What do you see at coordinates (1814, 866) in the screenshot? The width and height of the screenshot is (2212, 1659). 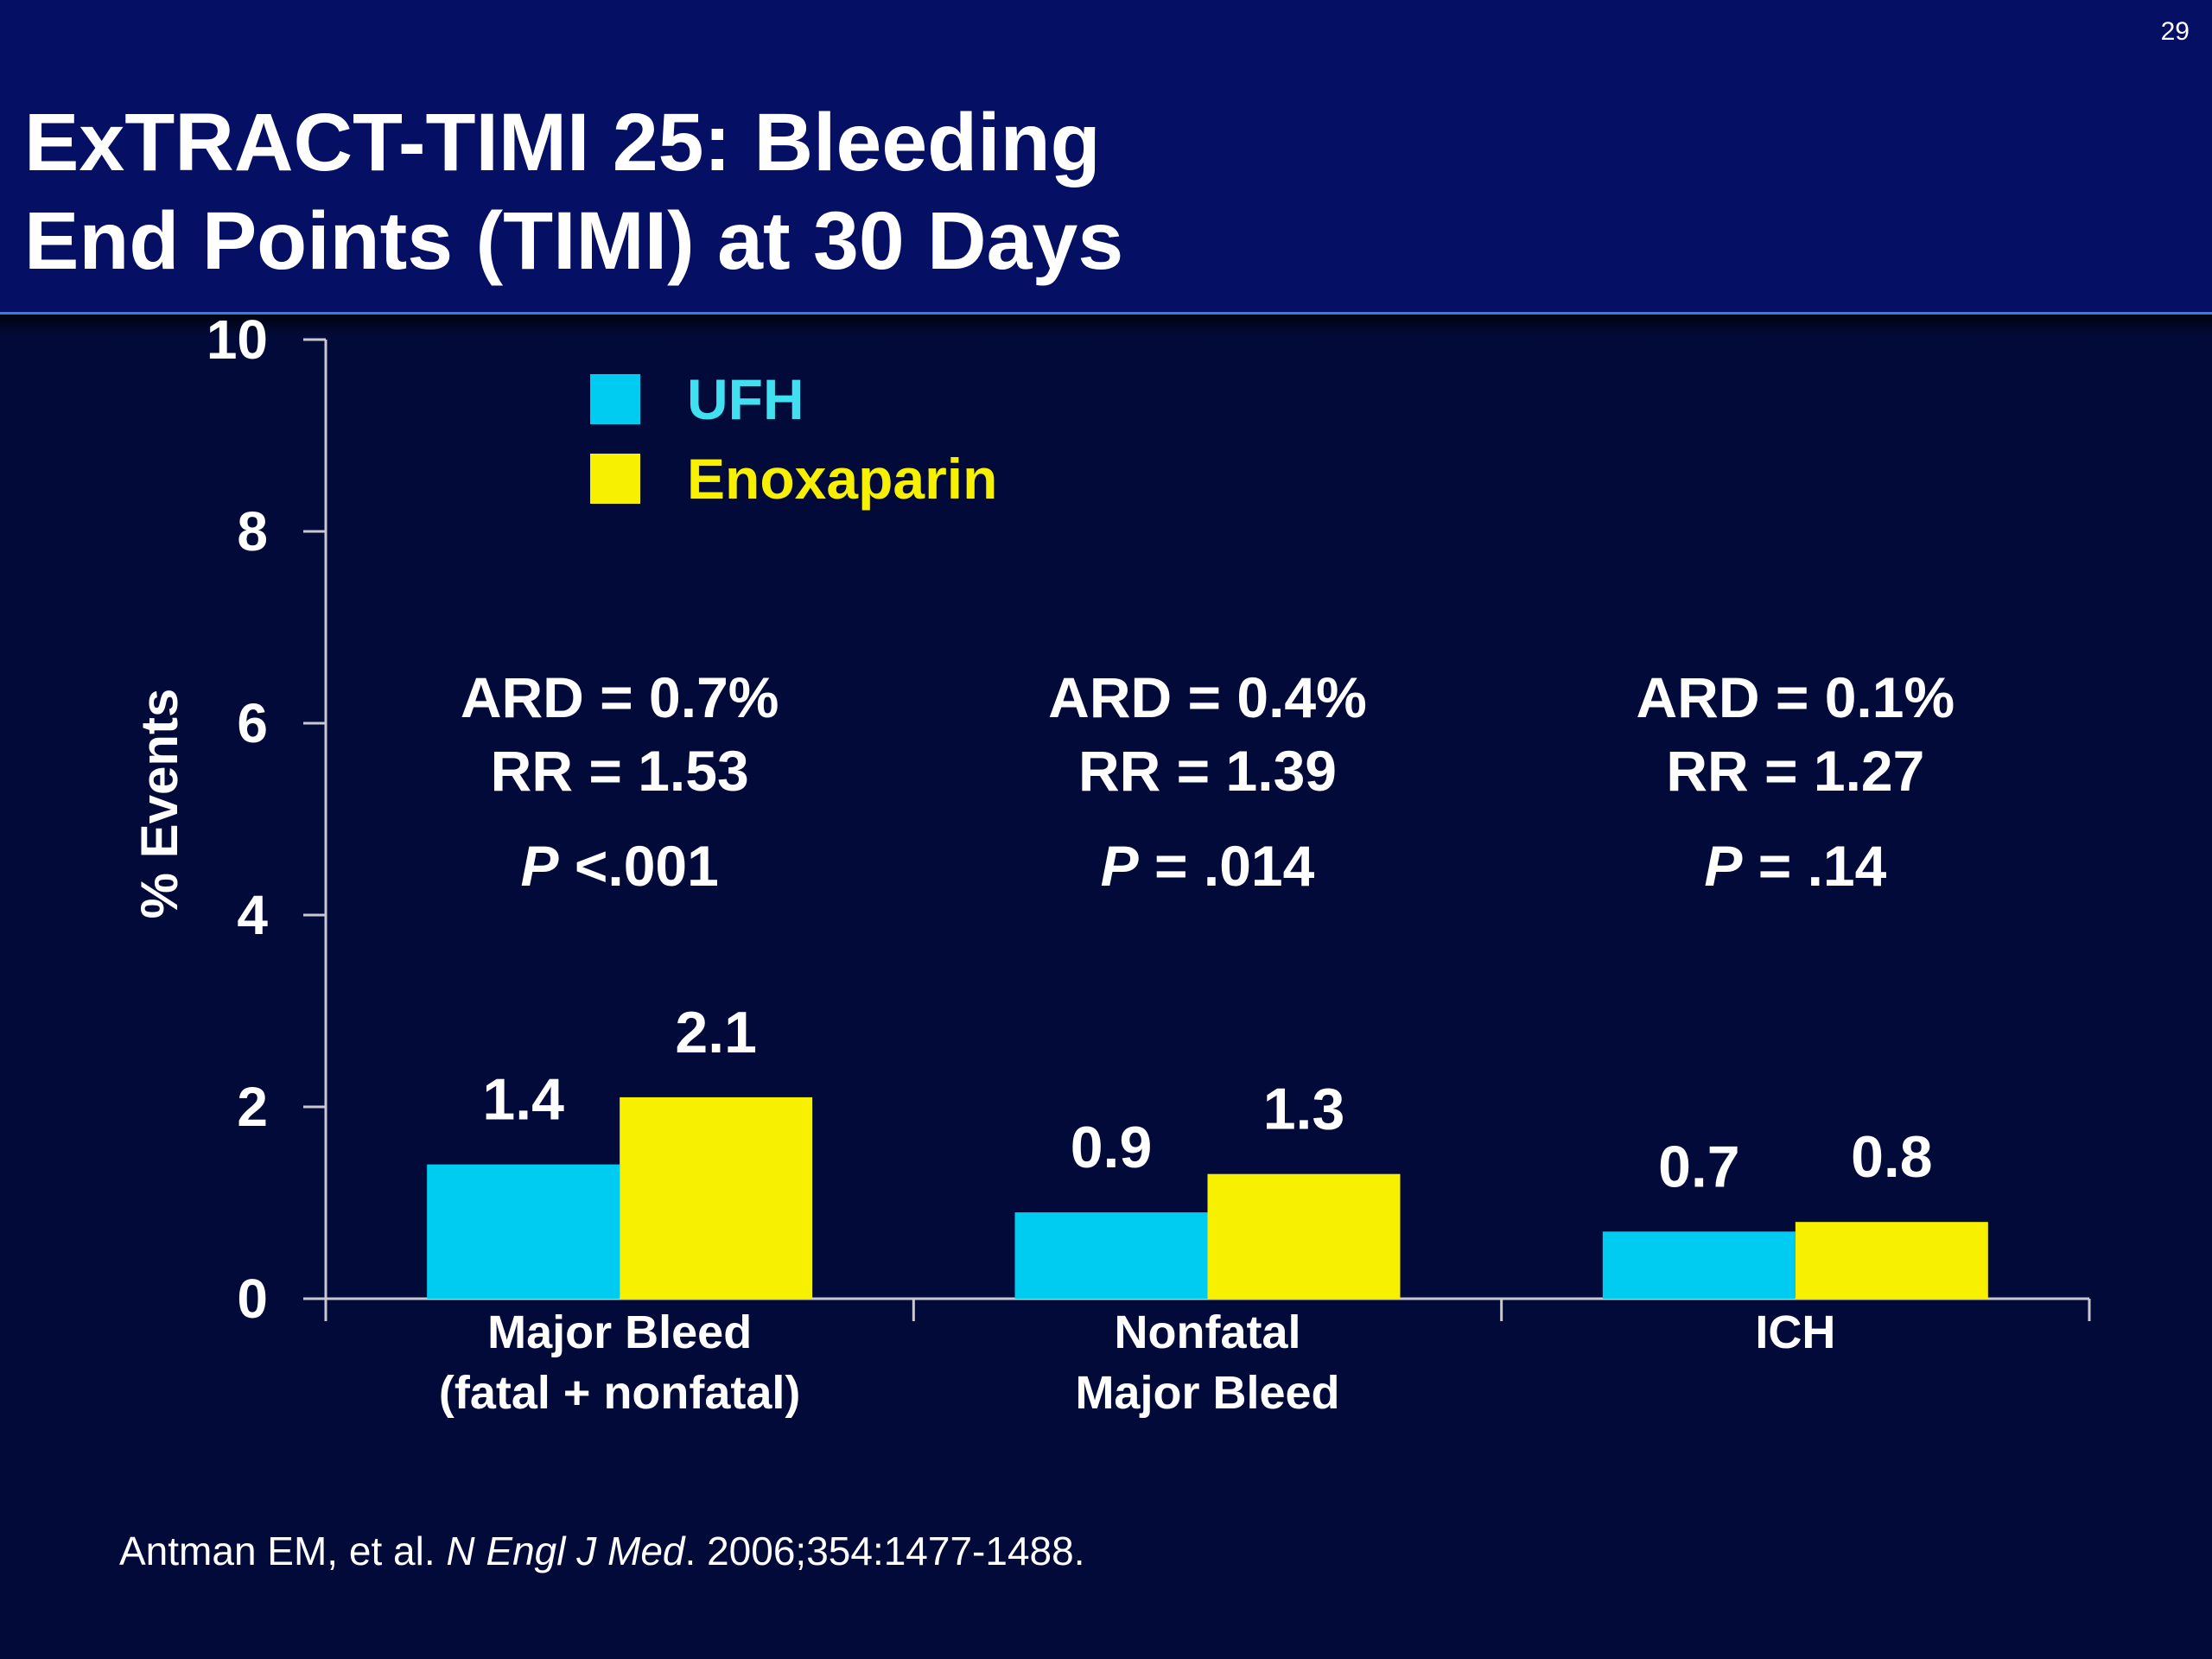 I see `annotation-p-rest: = .14` at bounding box center [1814, 866].